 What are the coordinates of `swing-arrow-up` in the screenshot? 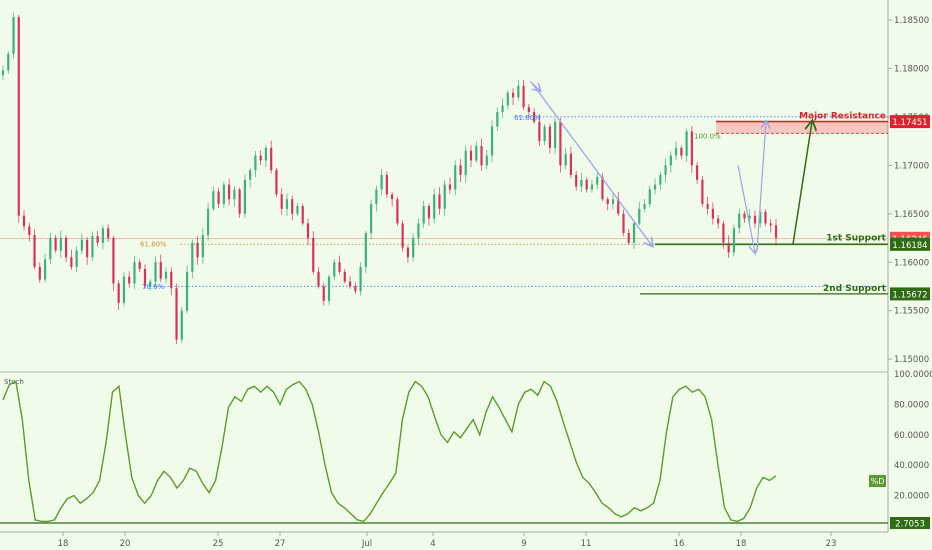 It's located at (761, 186).